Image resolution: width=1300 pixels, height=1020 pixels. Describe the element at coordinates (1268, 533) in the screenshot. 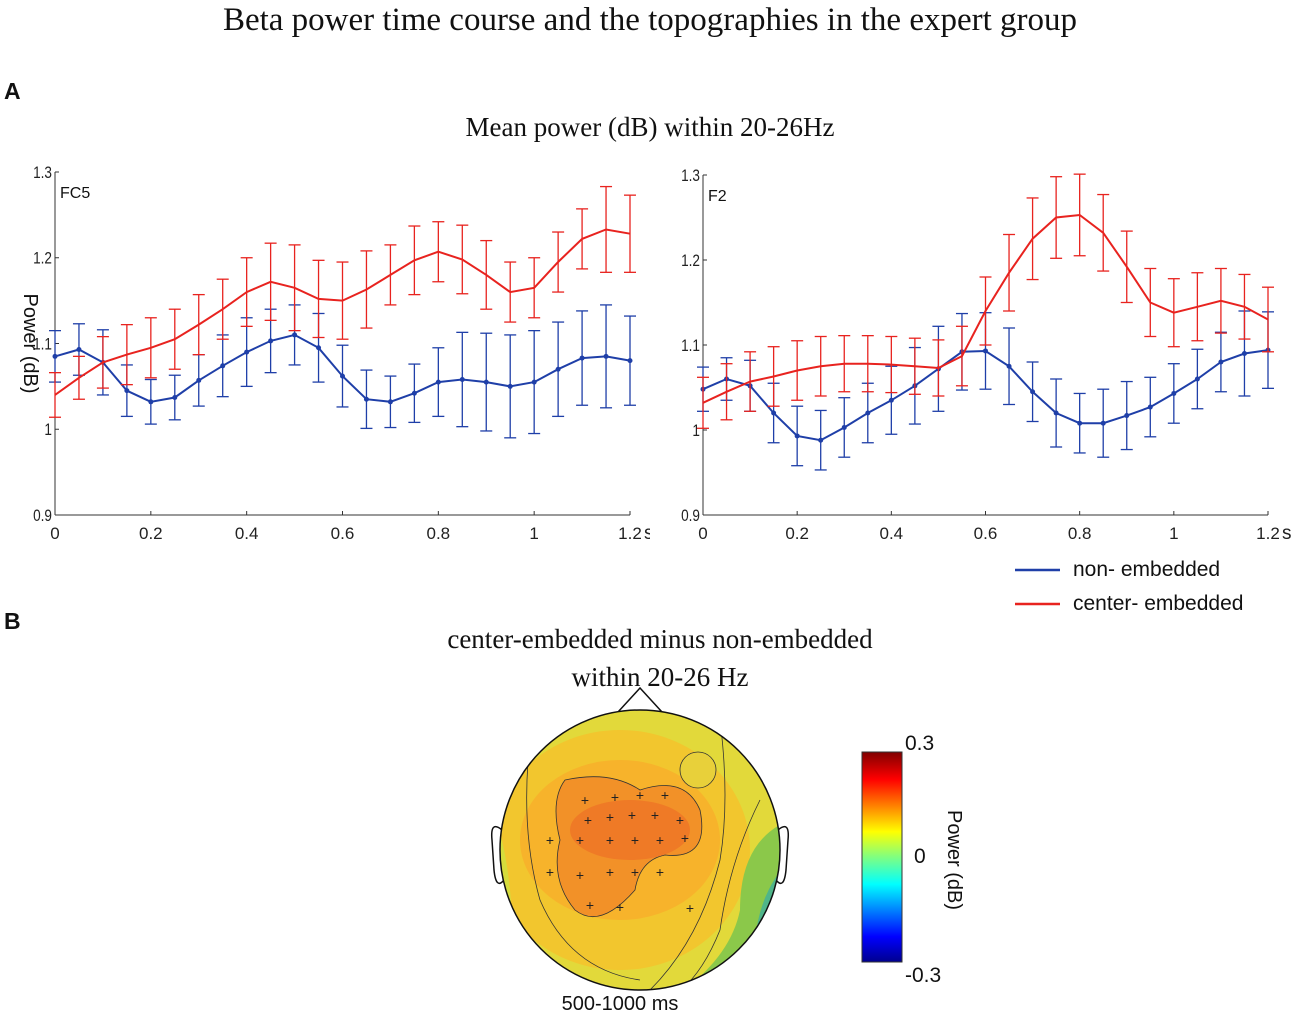

I see `x-tick-label: 1.2` at that location.